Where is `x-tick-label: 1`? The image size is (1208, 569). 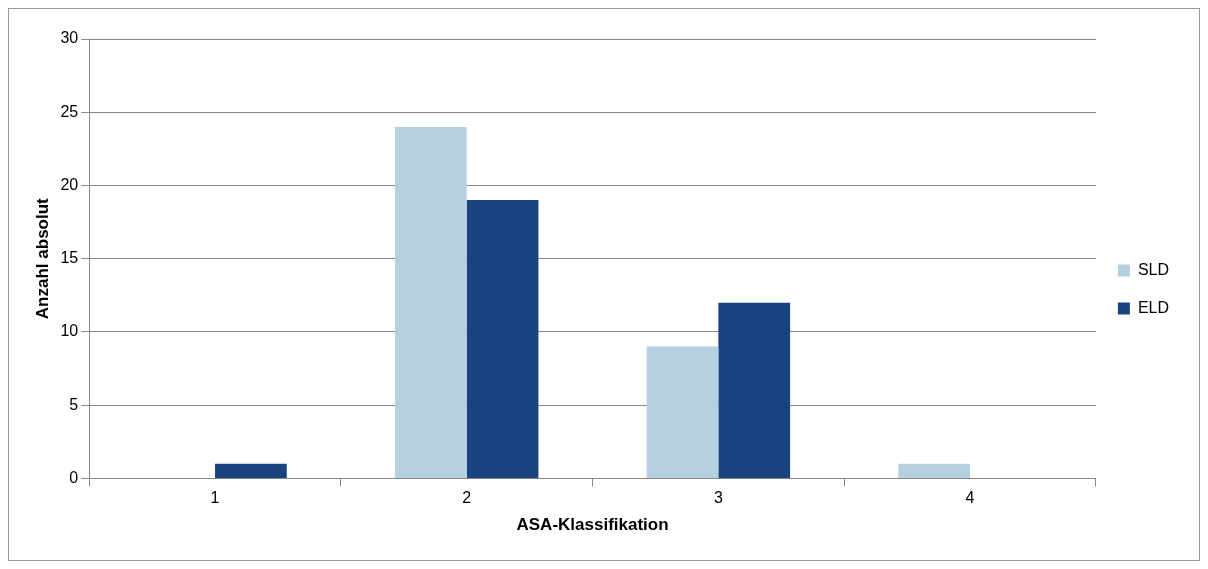 x-tick-label: 1 is located at coordinates (215, 498).